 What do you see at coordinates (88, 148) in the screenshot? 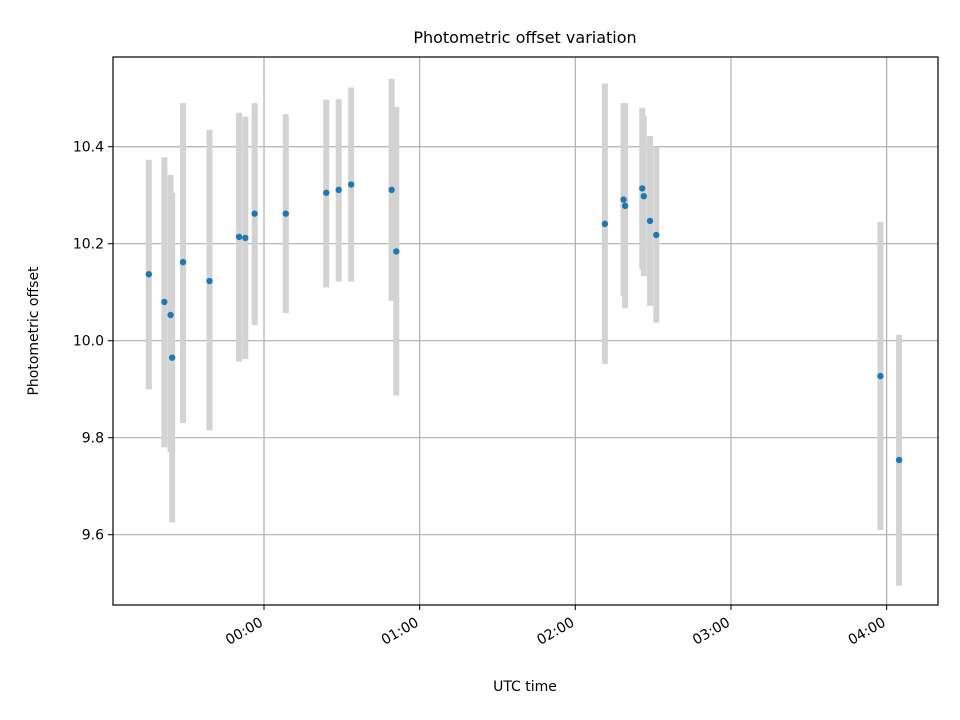
I see `y-tick-label: 10.4` at bounding box center [88, 148].